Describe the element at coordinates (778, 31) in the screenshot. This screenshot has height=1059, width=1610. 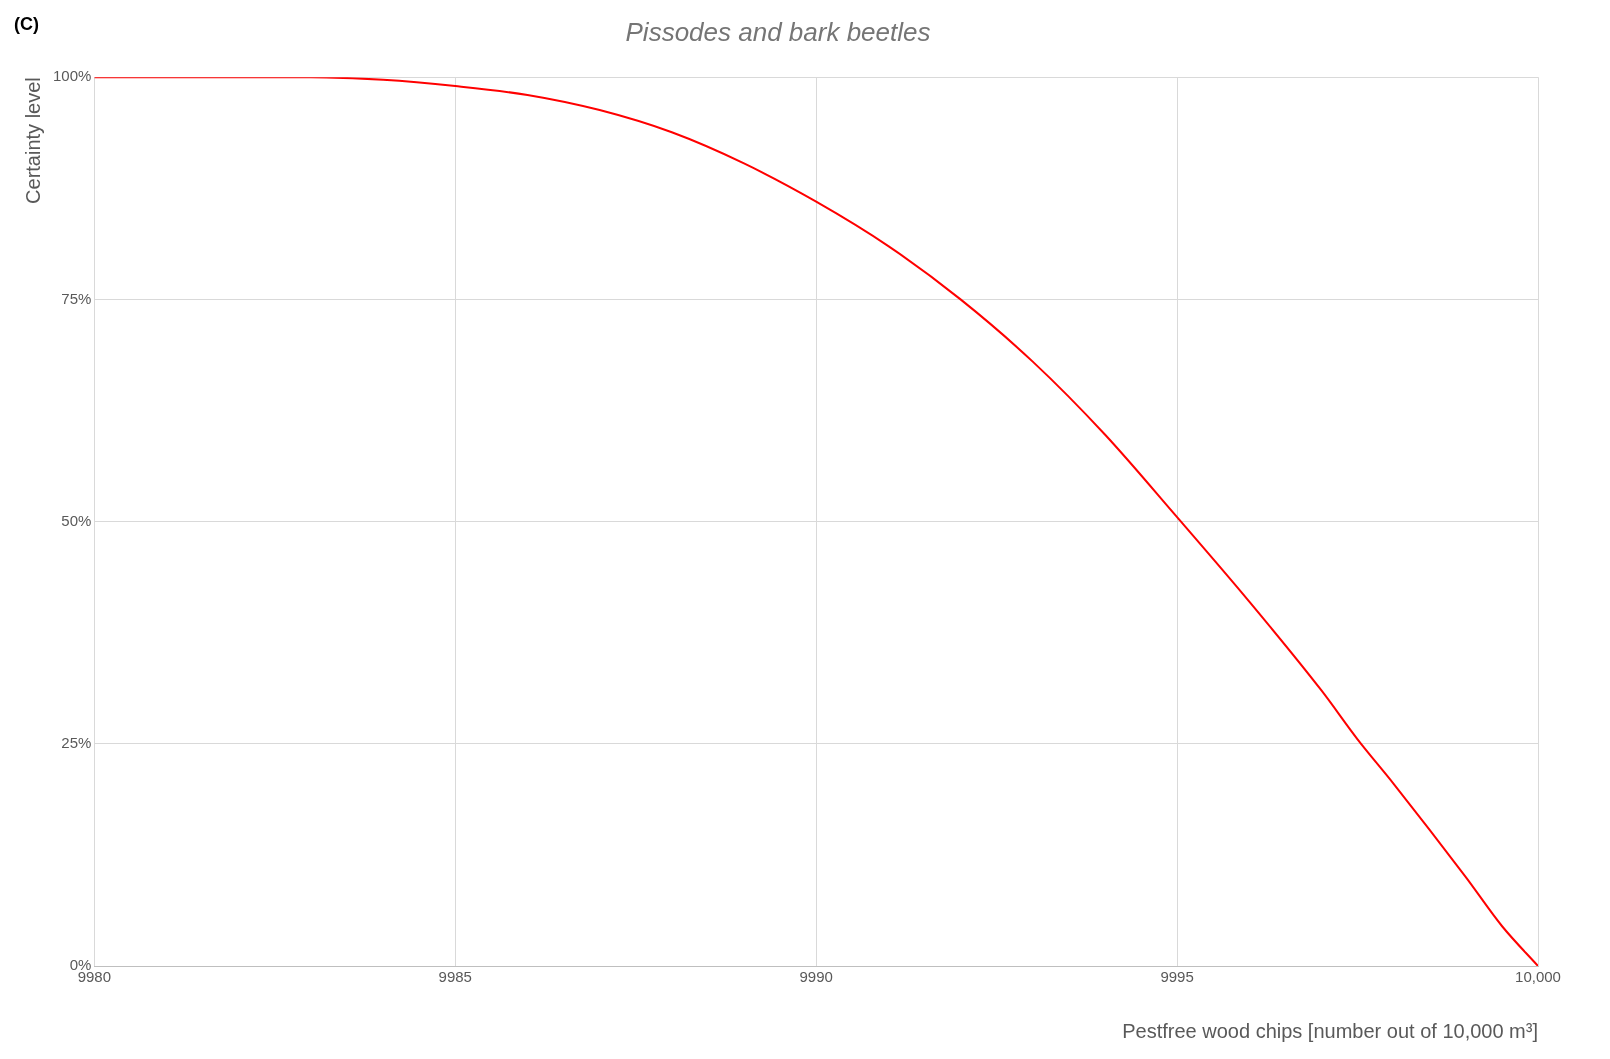
I see `chart-title: Pissodes and bark beetles` at that location.